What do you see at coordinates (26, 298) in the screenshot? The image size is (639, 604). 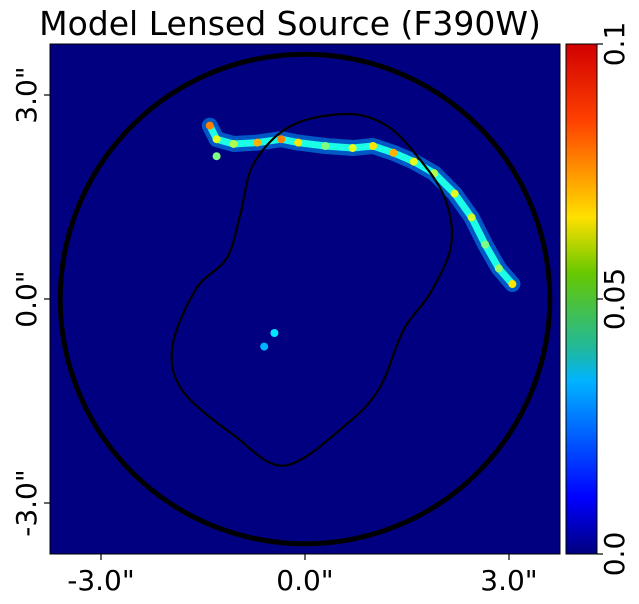 I see `y-tick-label: 0.0"` at bounding box center [26, 298].